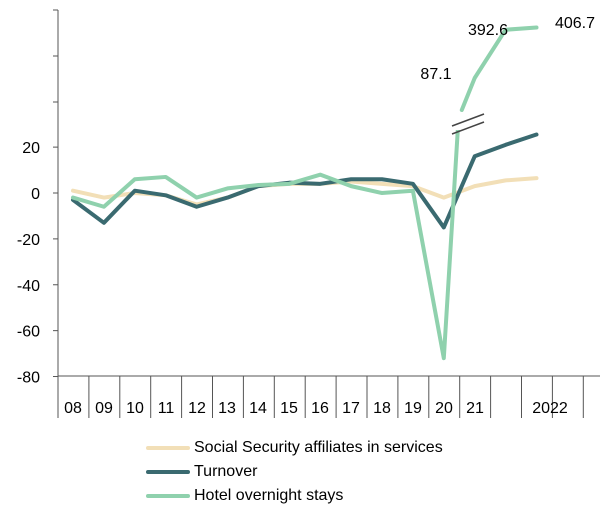 This screenshot has width=611, height=508. What do you see at coordinates (305, 181) in the screenshot?
I see `turnover-line` at bounding box center [305, 181].